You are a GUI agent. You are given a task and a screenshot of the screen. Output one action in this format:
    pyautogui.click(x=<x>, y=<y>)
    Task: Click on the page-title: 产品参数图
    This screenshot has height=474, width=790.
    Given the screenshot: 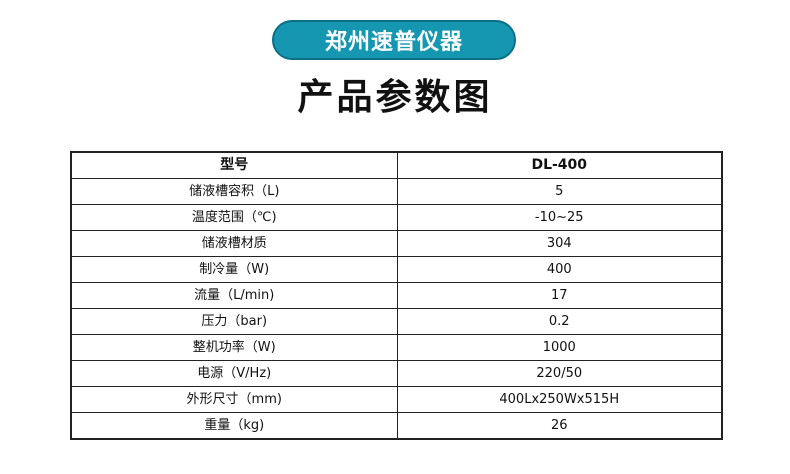 What is the action you would take?
    pyautogui.click(x=395, y=97)
    